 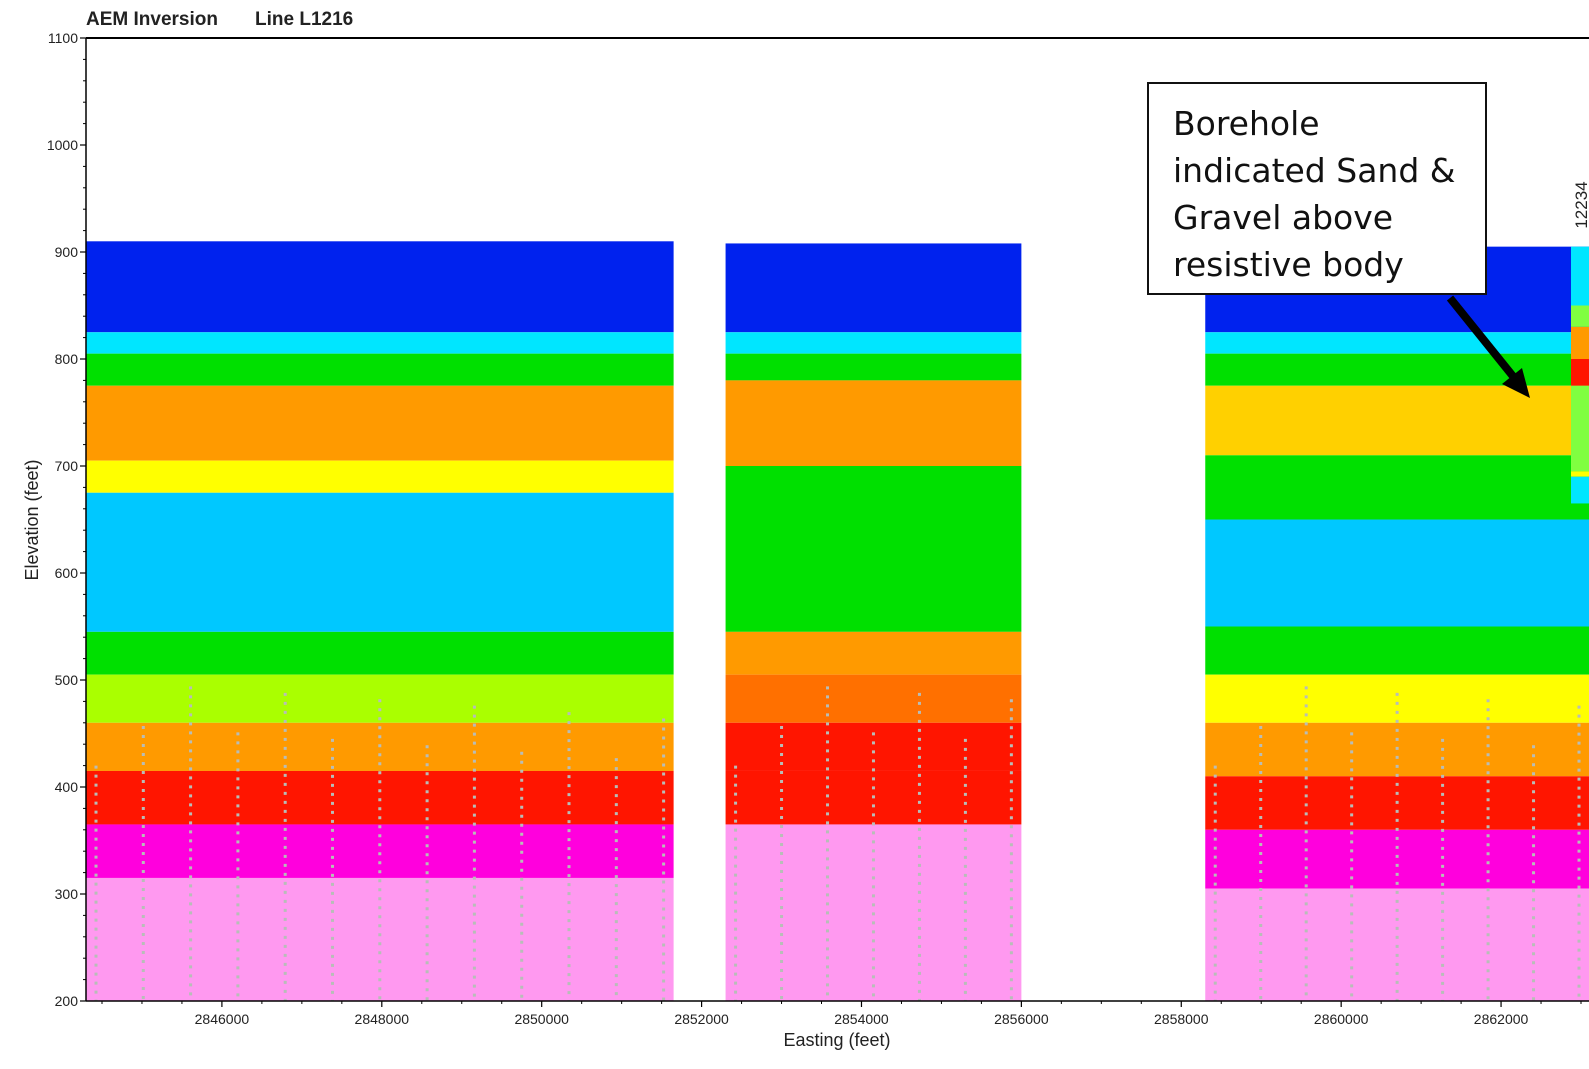 What do you see at coordinates (382, 1019) in the screenshot?
I see `x-tick-label: 2848000` at bounding box center [382, 1019].